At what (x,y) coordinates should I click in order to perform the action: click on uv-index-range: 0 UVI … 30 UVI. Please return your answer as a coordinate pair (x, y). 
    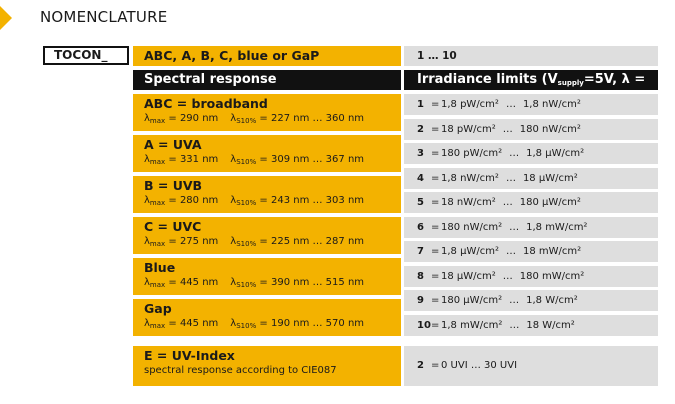
    Looking at the image, I should click on (479, 365).